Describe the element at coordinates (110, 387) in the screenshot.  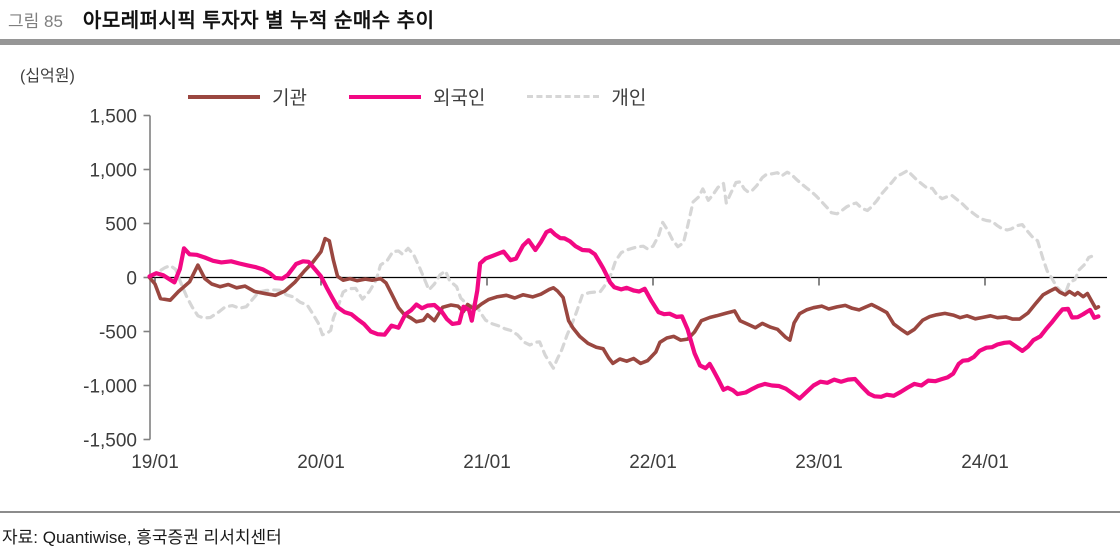
I see `y-axis-tick-label: -1,000` at that location.